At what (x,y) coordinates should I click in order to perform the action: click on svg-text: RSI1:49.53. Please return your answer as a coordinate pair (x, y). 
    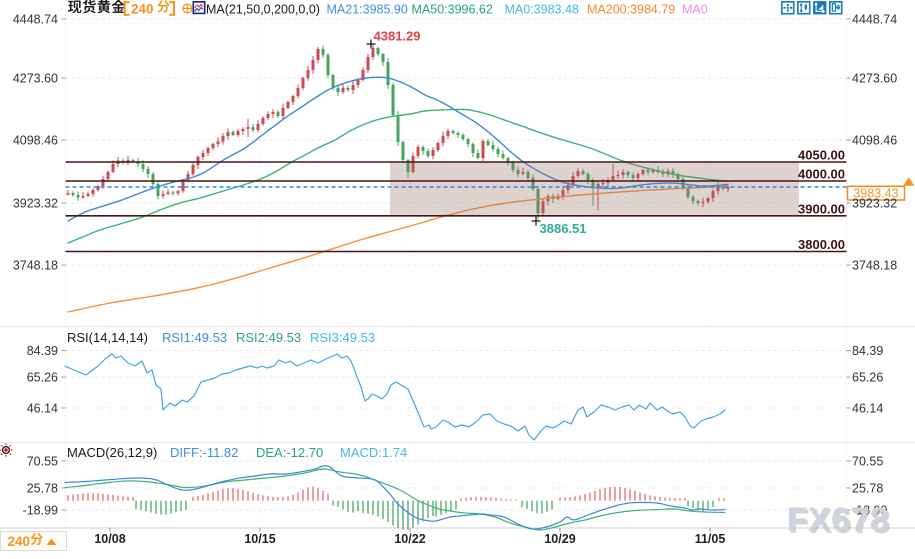
    Looking at the image, I should click on (194, 337).